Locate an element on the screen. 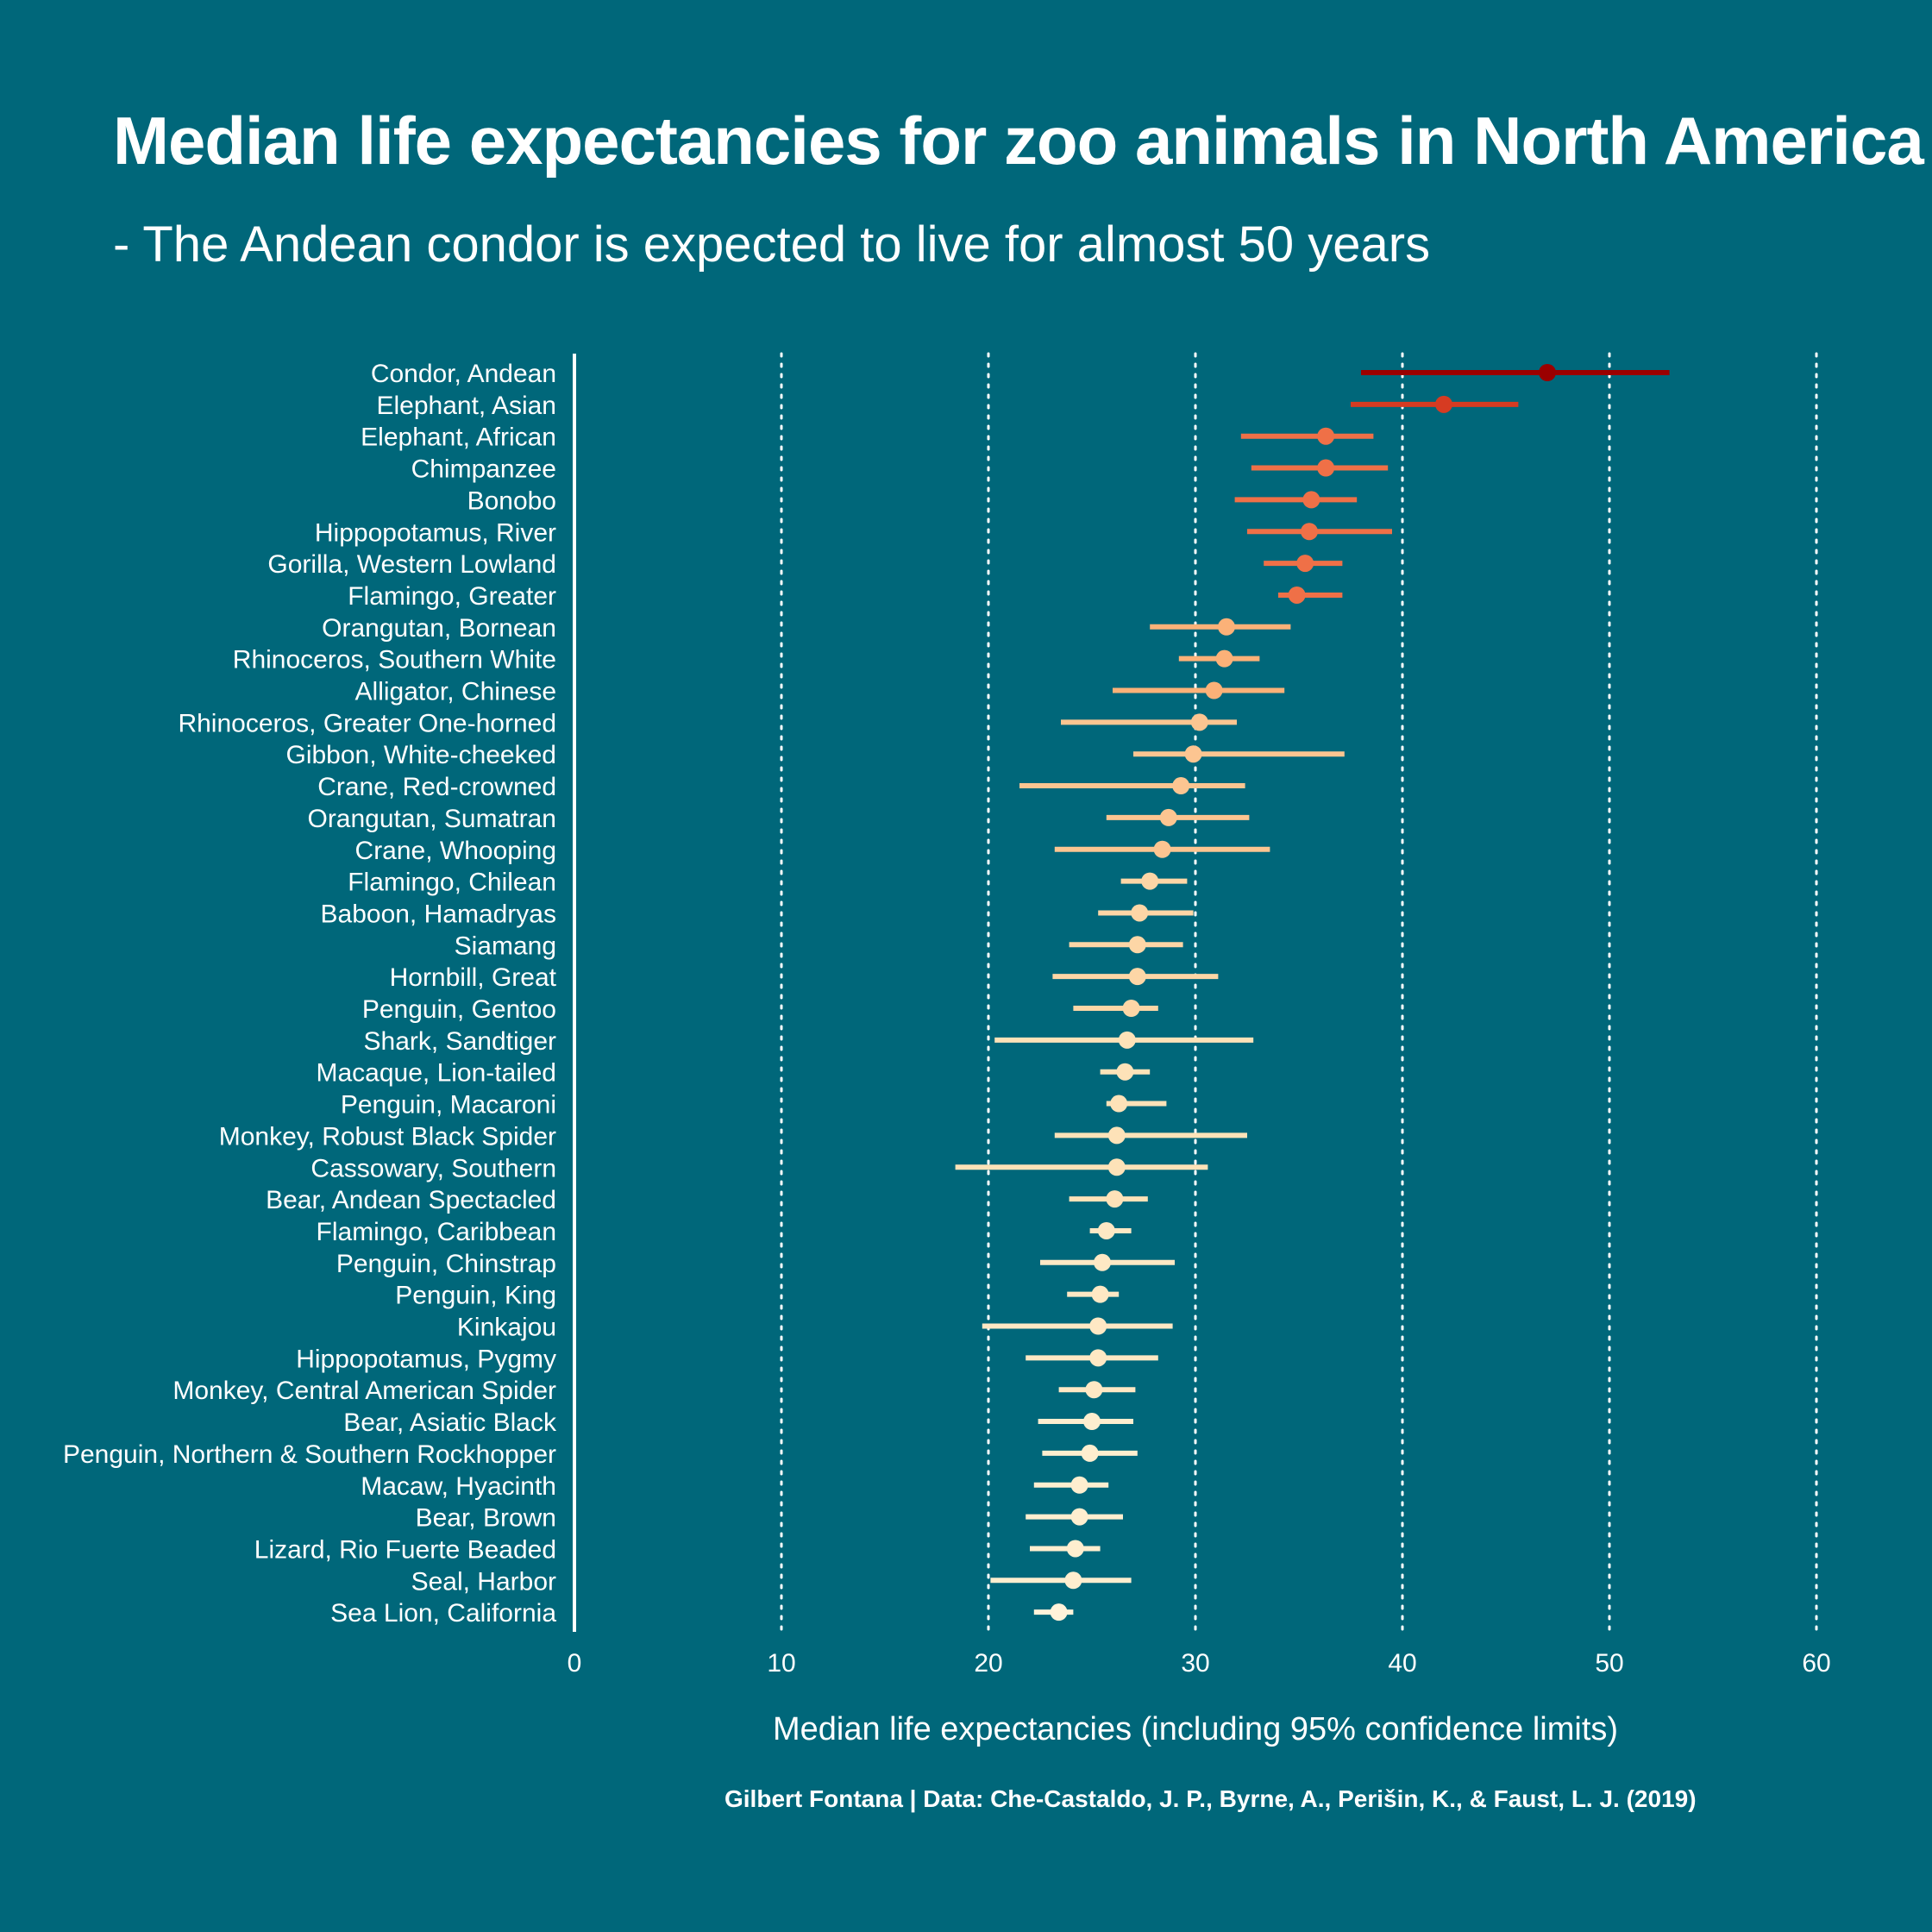 This screenshot has height=1932, width=1932. y-tick-label: Crane, Red-crowned is located at coordinates (436, 787).